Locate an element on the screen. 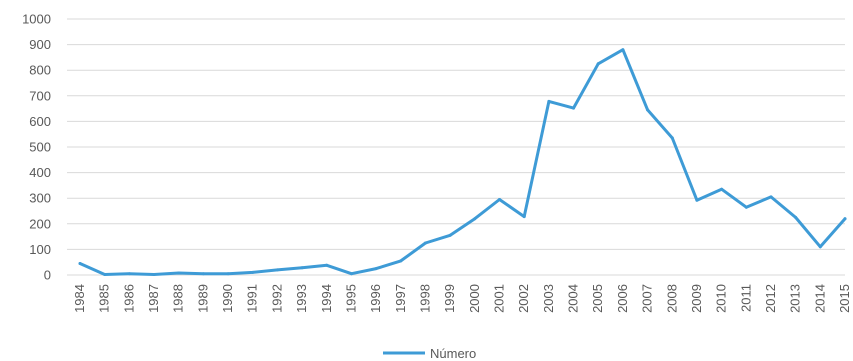  x-tick-label: 2010 is located at coordinates (721, 298).